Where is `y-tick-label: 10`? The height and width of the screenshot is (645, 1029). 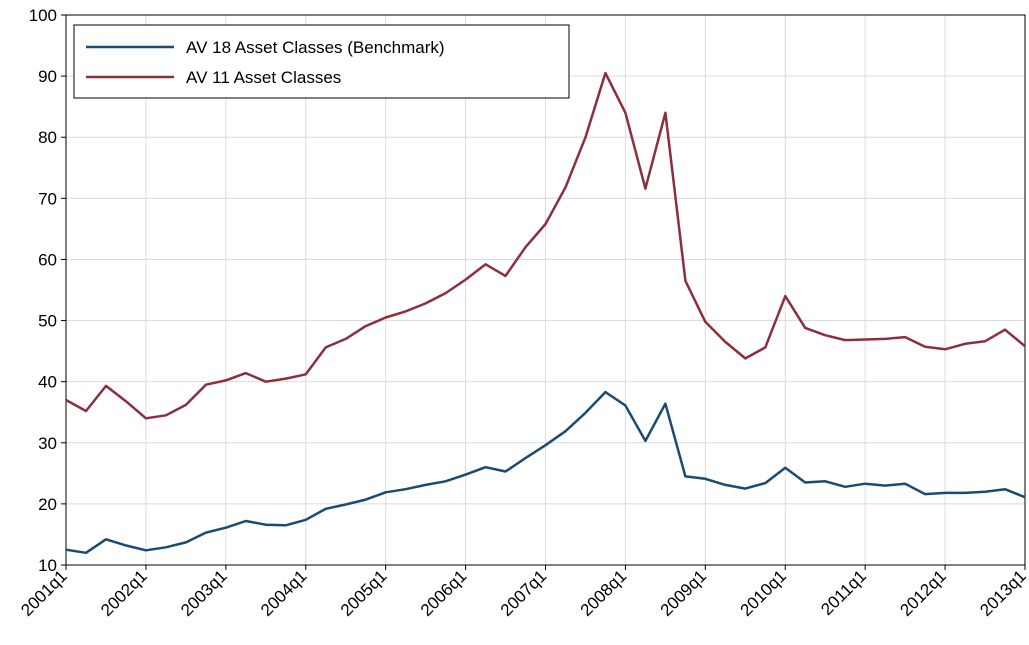
y-tick-label: 10 is located at coordinates (47, 565).